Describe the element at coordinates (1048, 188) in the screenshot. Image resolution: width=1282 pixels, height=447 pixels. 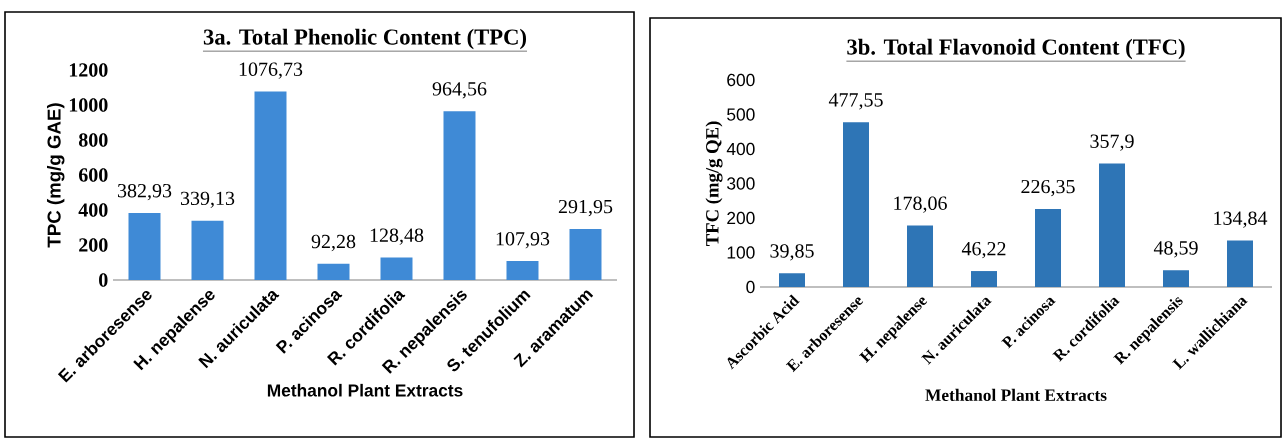
I see `data-label: 226,35` at that location.